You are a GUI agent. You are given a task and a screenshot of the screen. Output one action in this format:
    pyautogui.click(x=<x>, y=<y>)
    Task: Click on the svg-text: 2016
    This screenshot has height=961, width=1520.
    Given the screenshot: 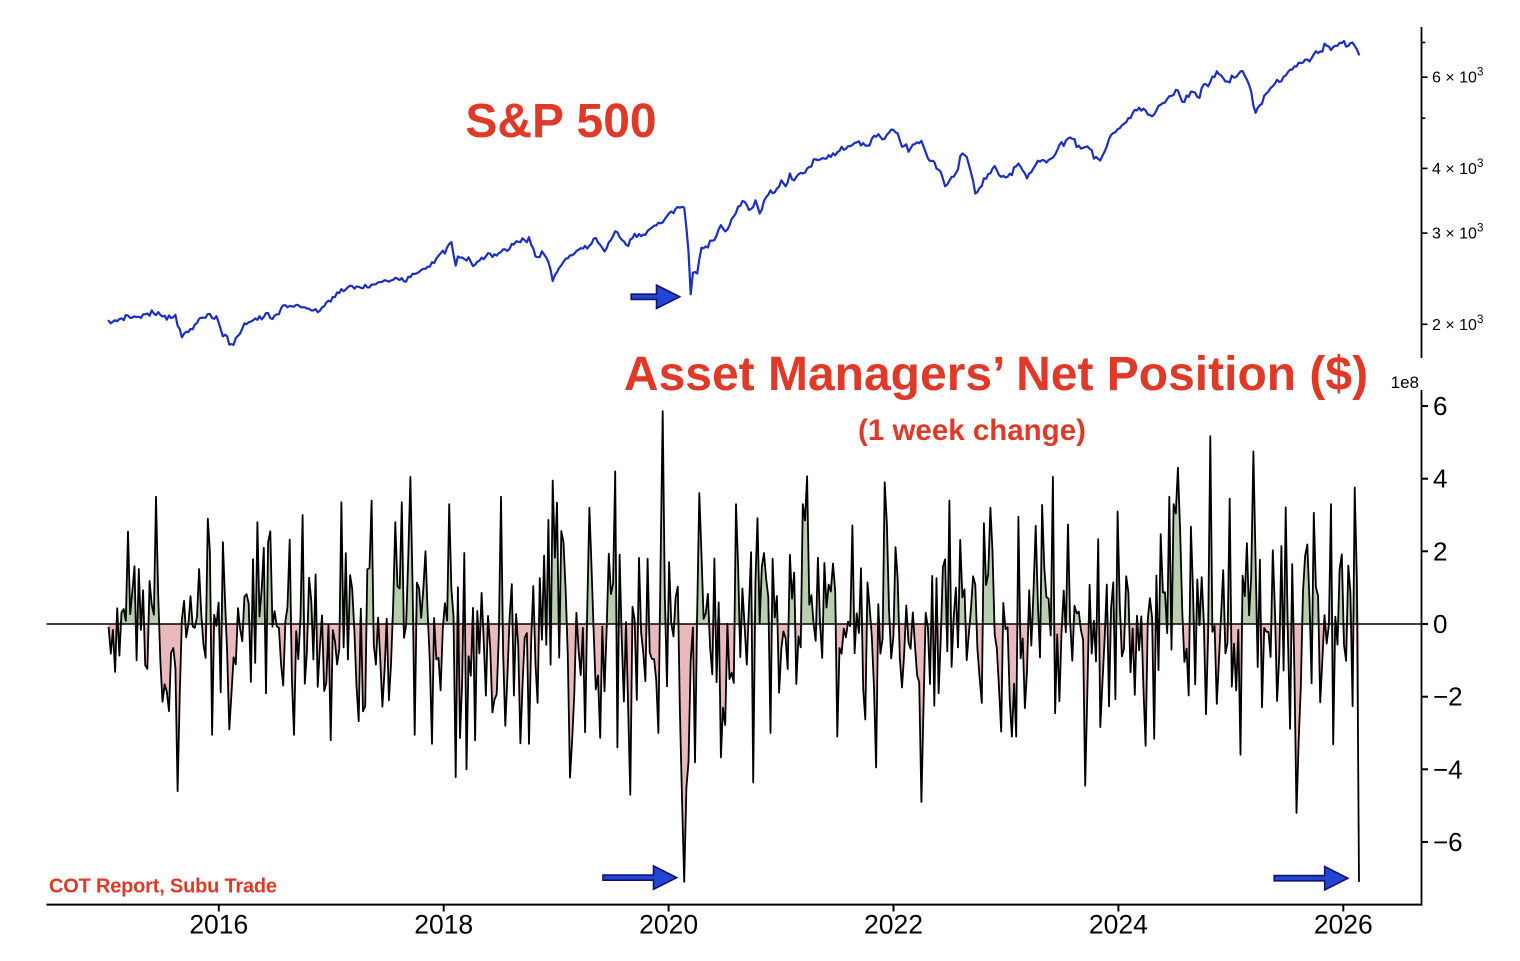 What is the action you would take?
    pyautogui.click(x=218, y=925)
    